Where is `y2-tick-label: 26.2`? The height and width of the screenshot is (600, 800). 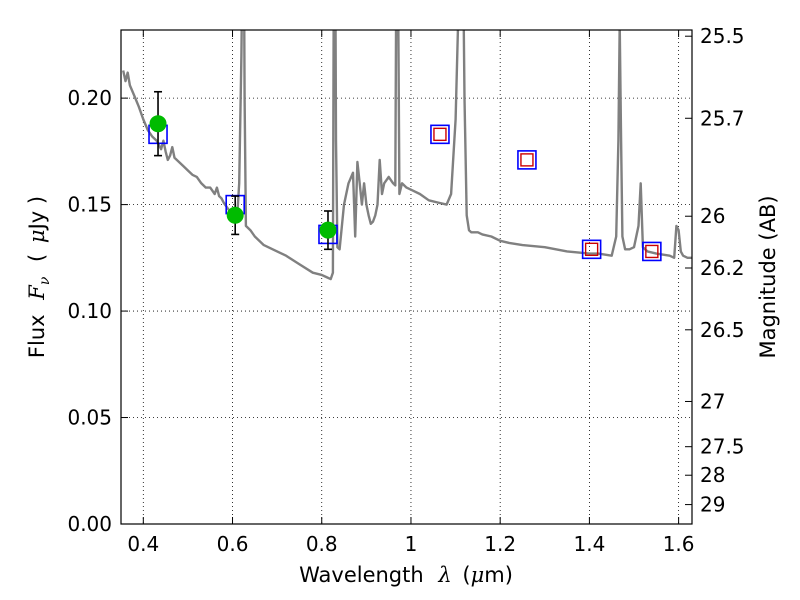 y2-tick-label: 26.2 is located at coordinates (722, 268).